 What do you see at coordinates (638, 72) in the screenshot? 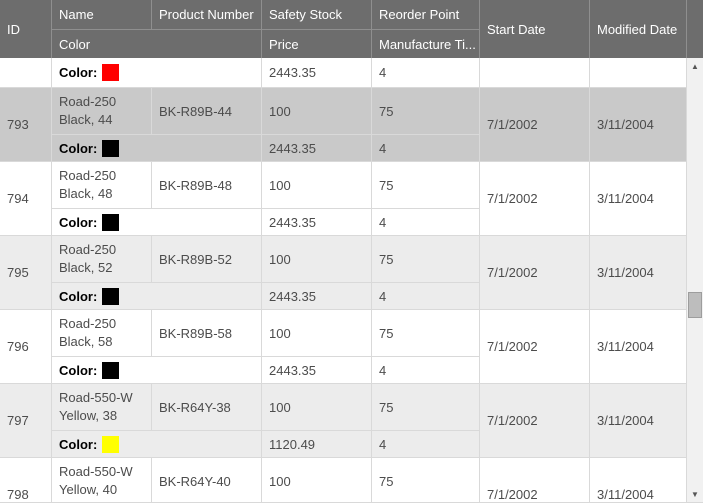
I see `cell-modified-date` at bounding box center [638, 72].